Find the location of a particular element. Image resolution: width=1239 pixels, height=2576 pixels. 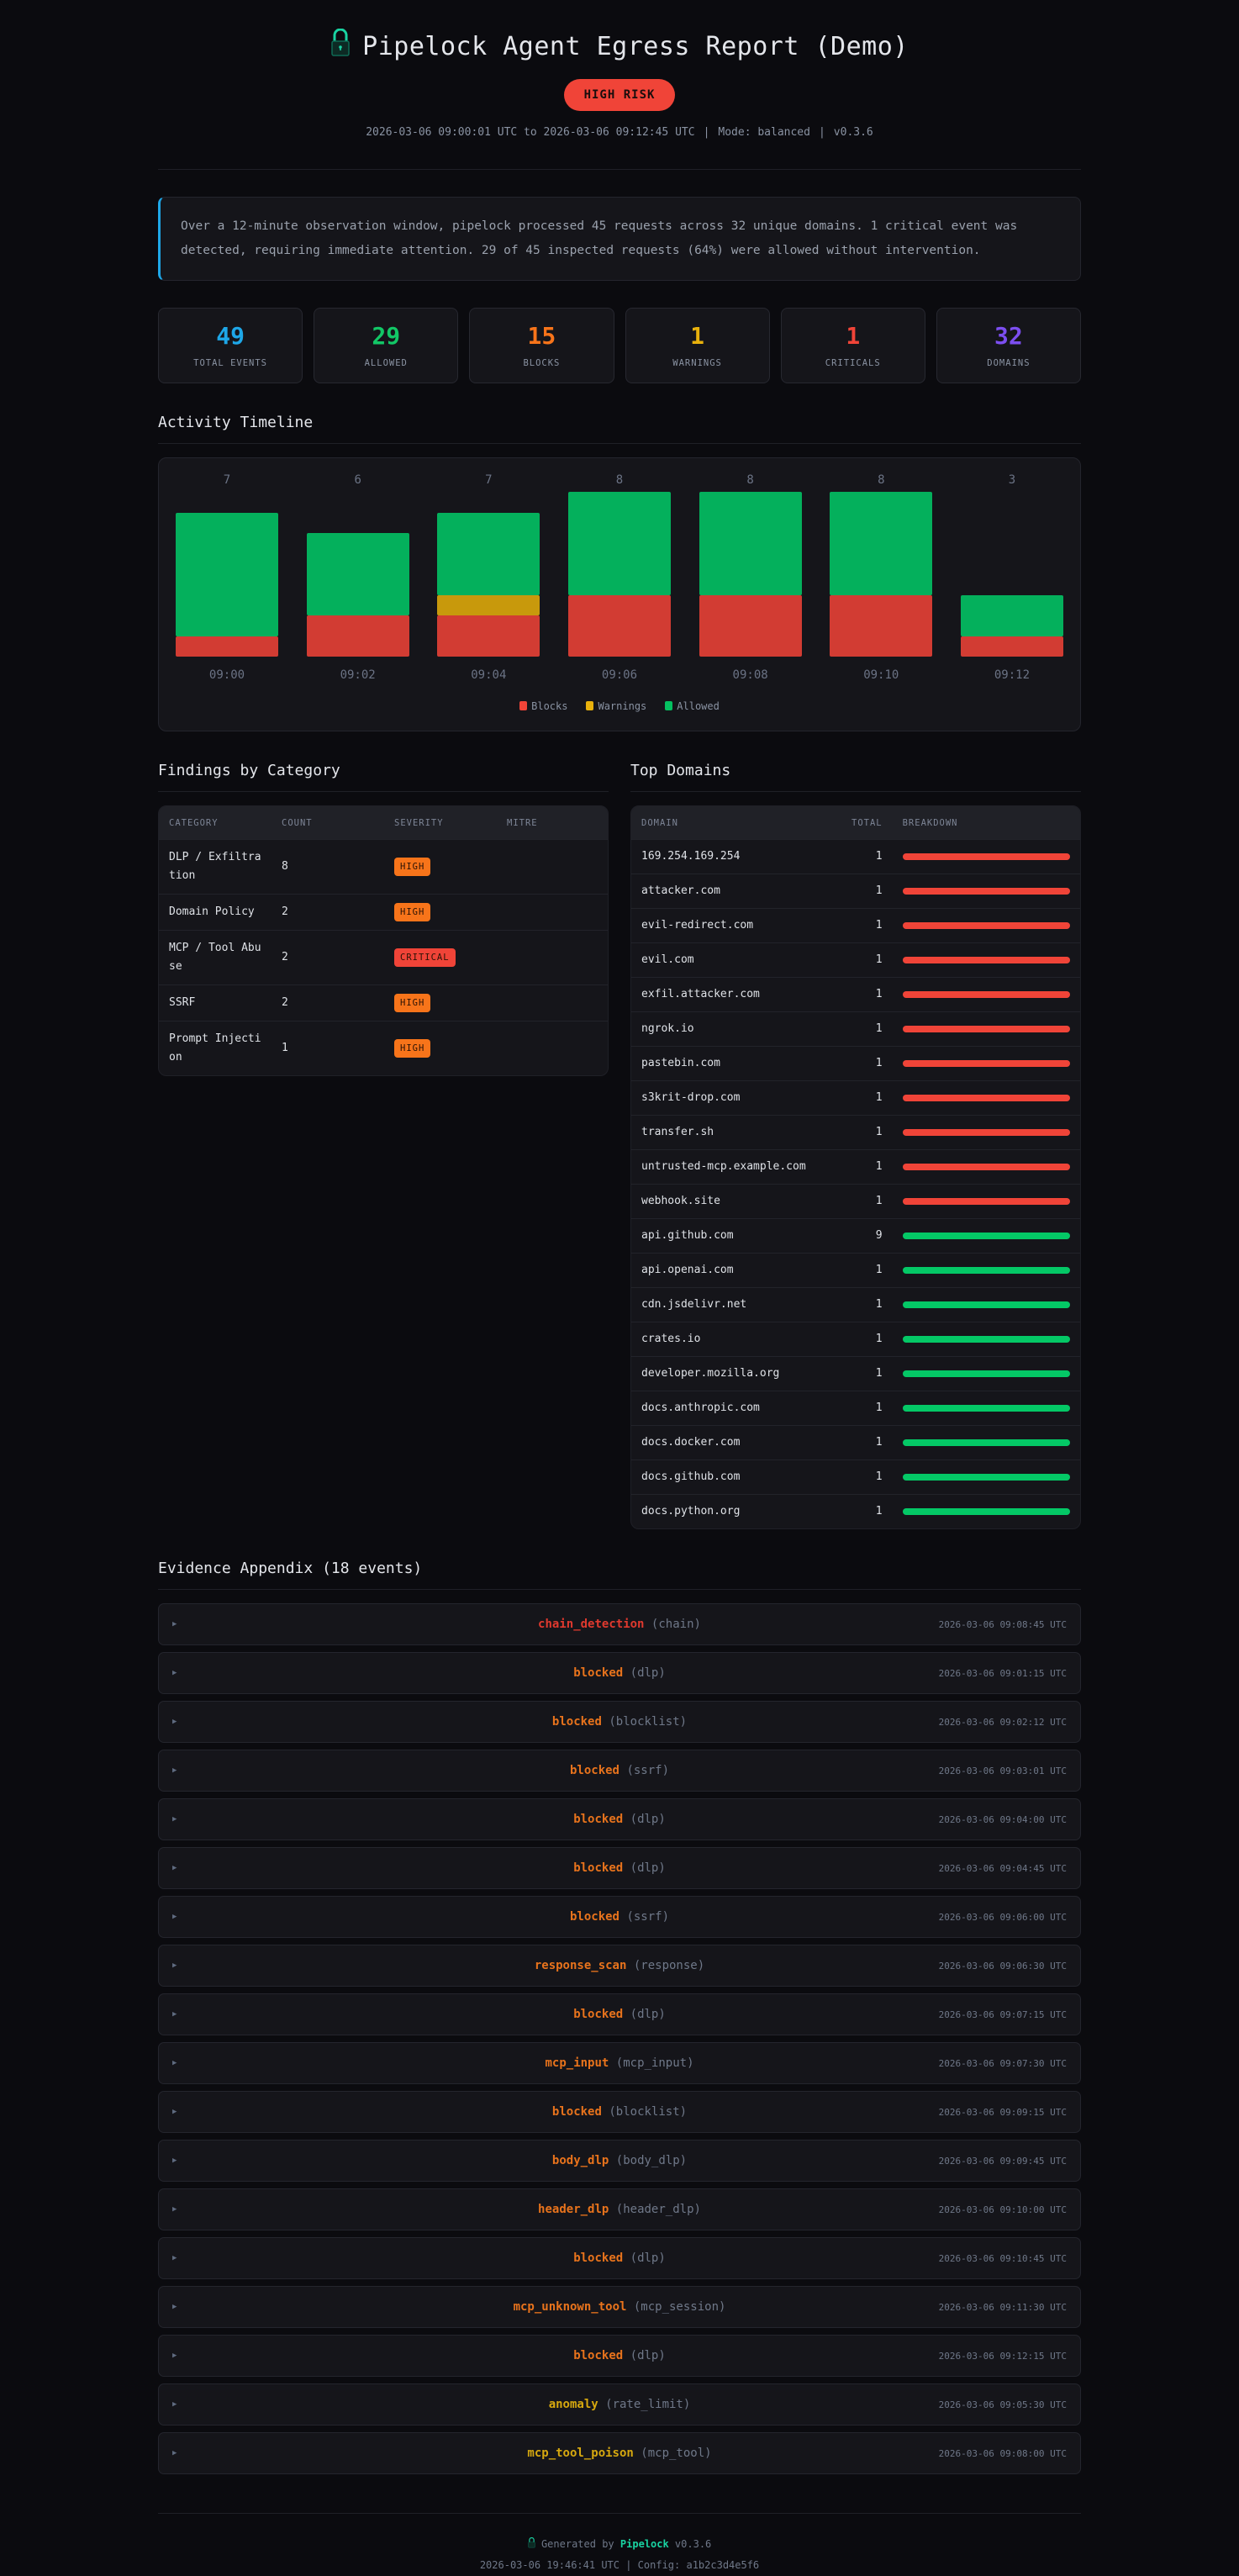

domain-cell: 169.254.169.254 is located at coordinates (736, 856).